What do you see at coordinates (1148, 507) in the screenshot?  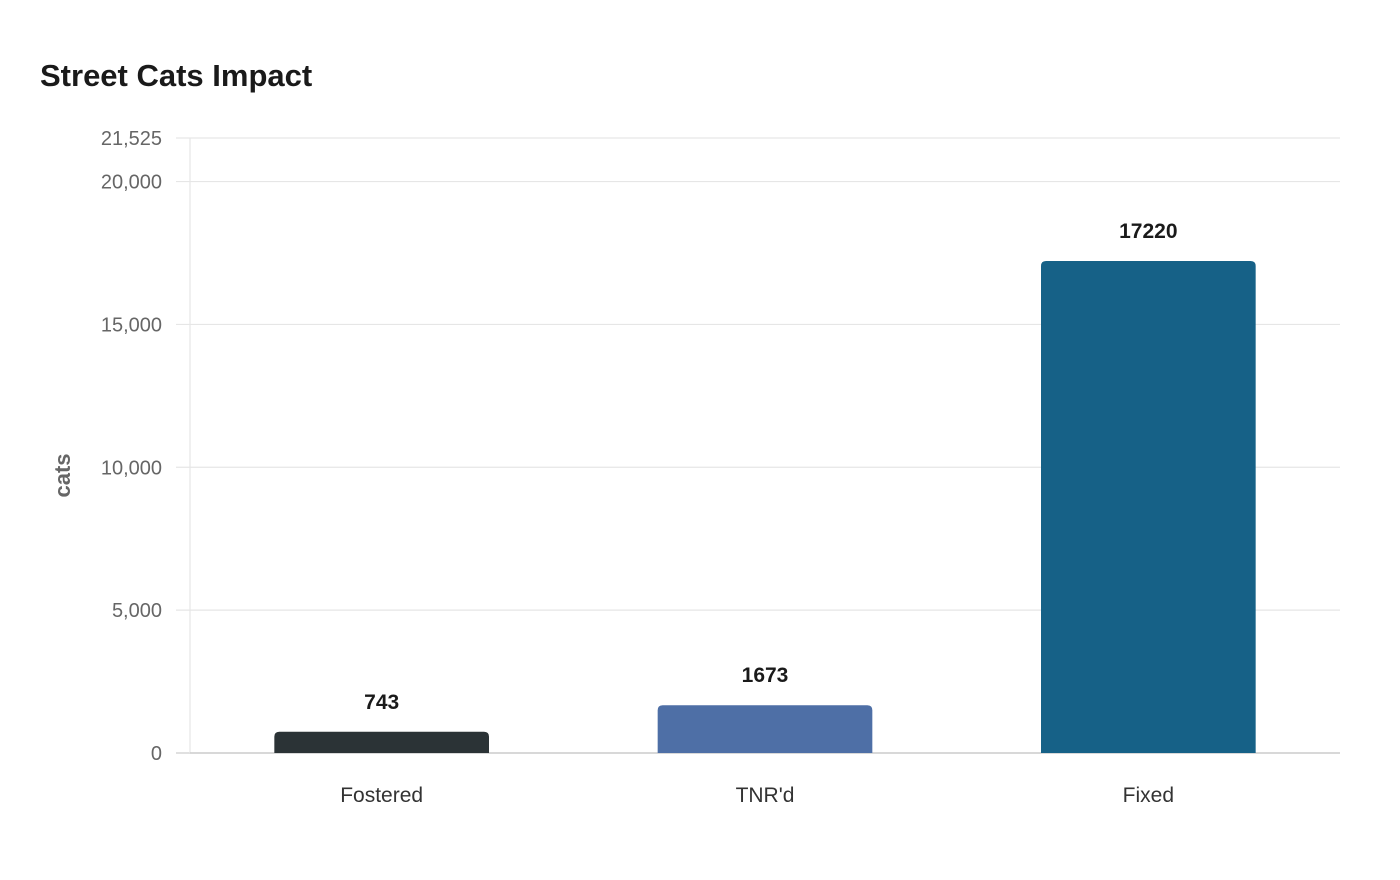 I see `bar-fixed` at bounding box center [1148, 507].